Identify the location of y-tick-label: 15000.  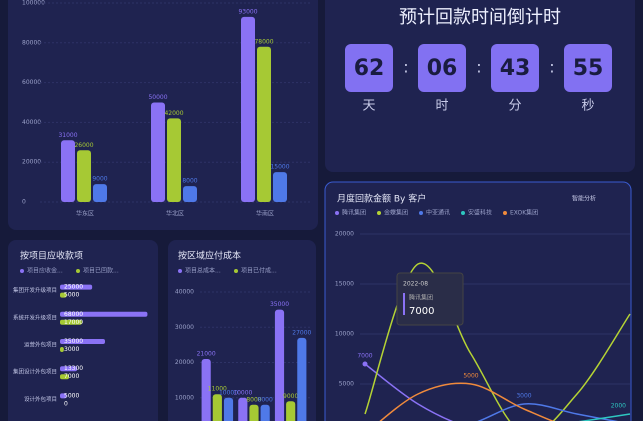
(344, 284).